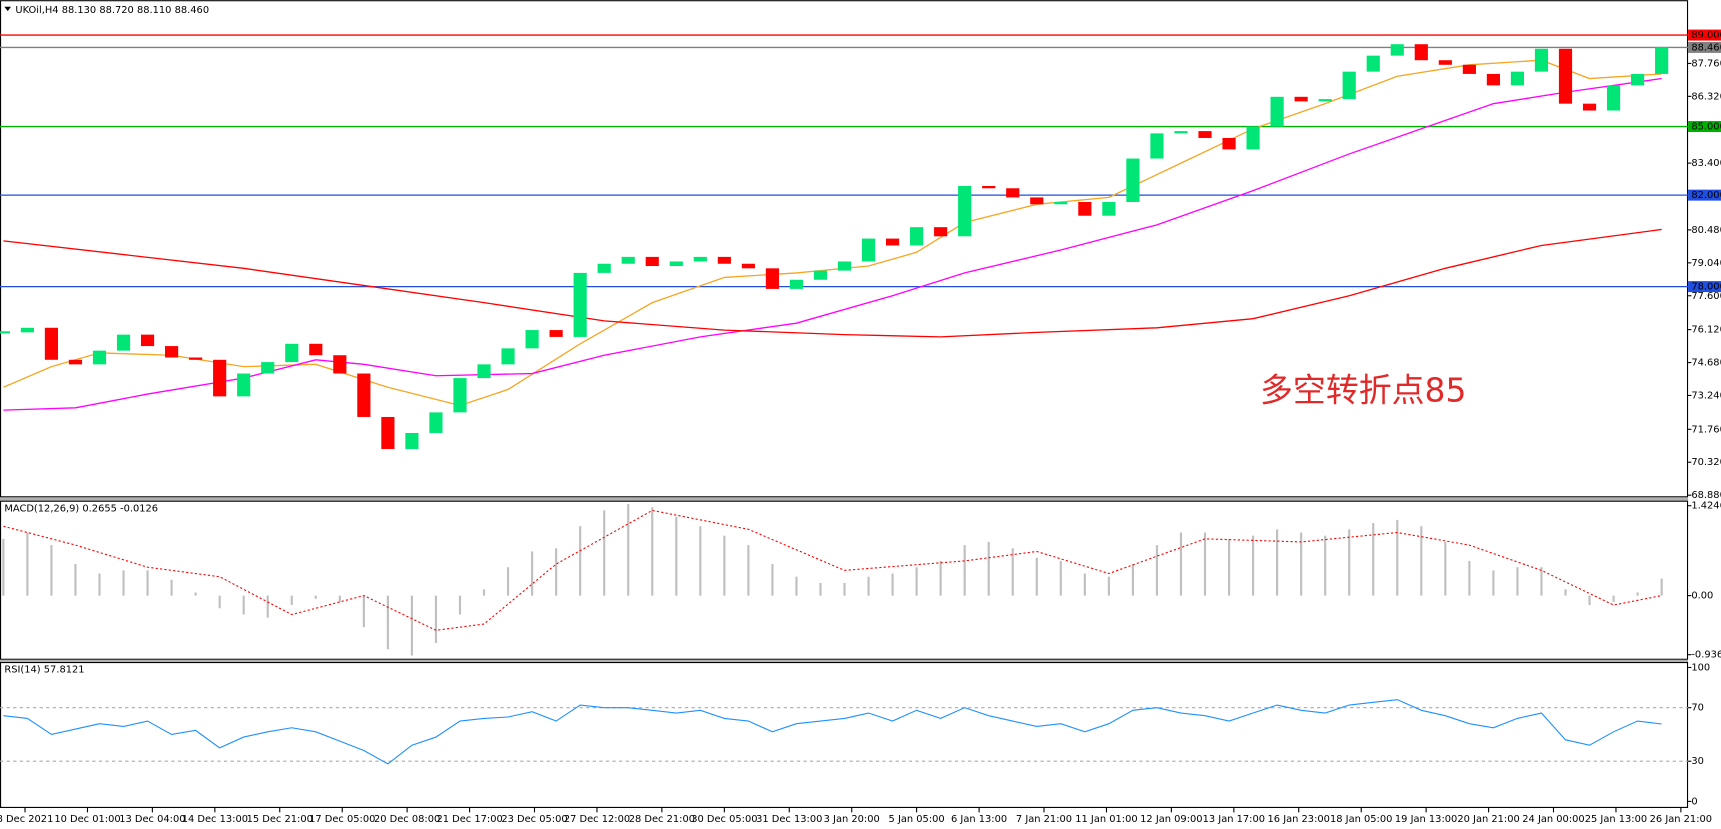  I want to click on x-tick-label: 13 Jan 17:00, so click(1234, 819).